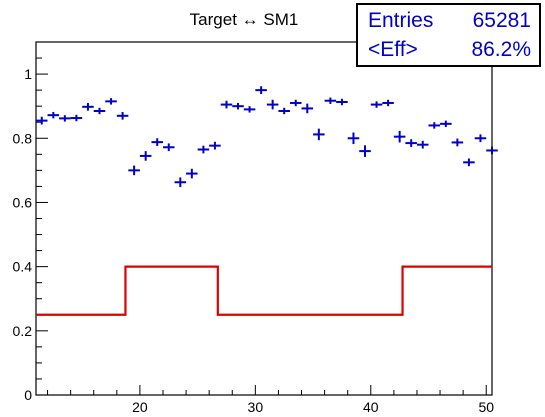 The width and height of the screenshot is (545, 417). I want to click on stats-row-eff: <Eff> 86.2%, so click(449, 52).